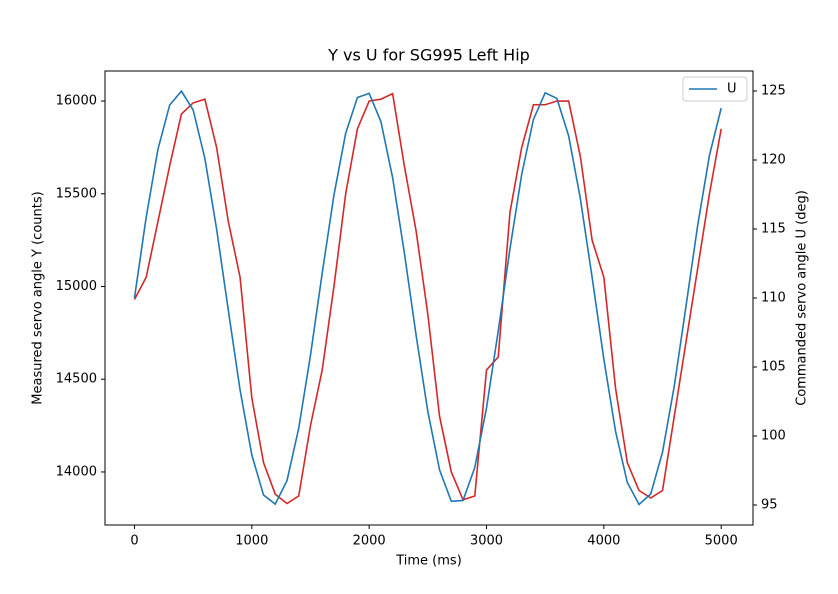  I want to click on y-tick-label: 15500, so click(76, 193).